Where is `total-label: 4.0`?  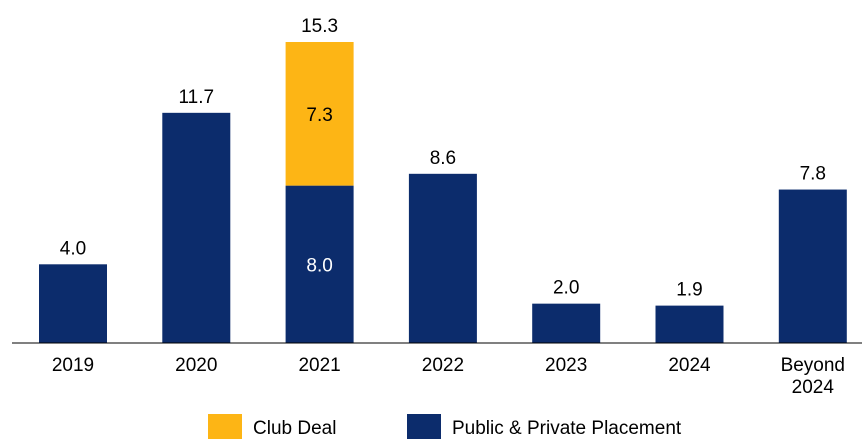 total-label: 4.0 is located at coordinates (73, 248).